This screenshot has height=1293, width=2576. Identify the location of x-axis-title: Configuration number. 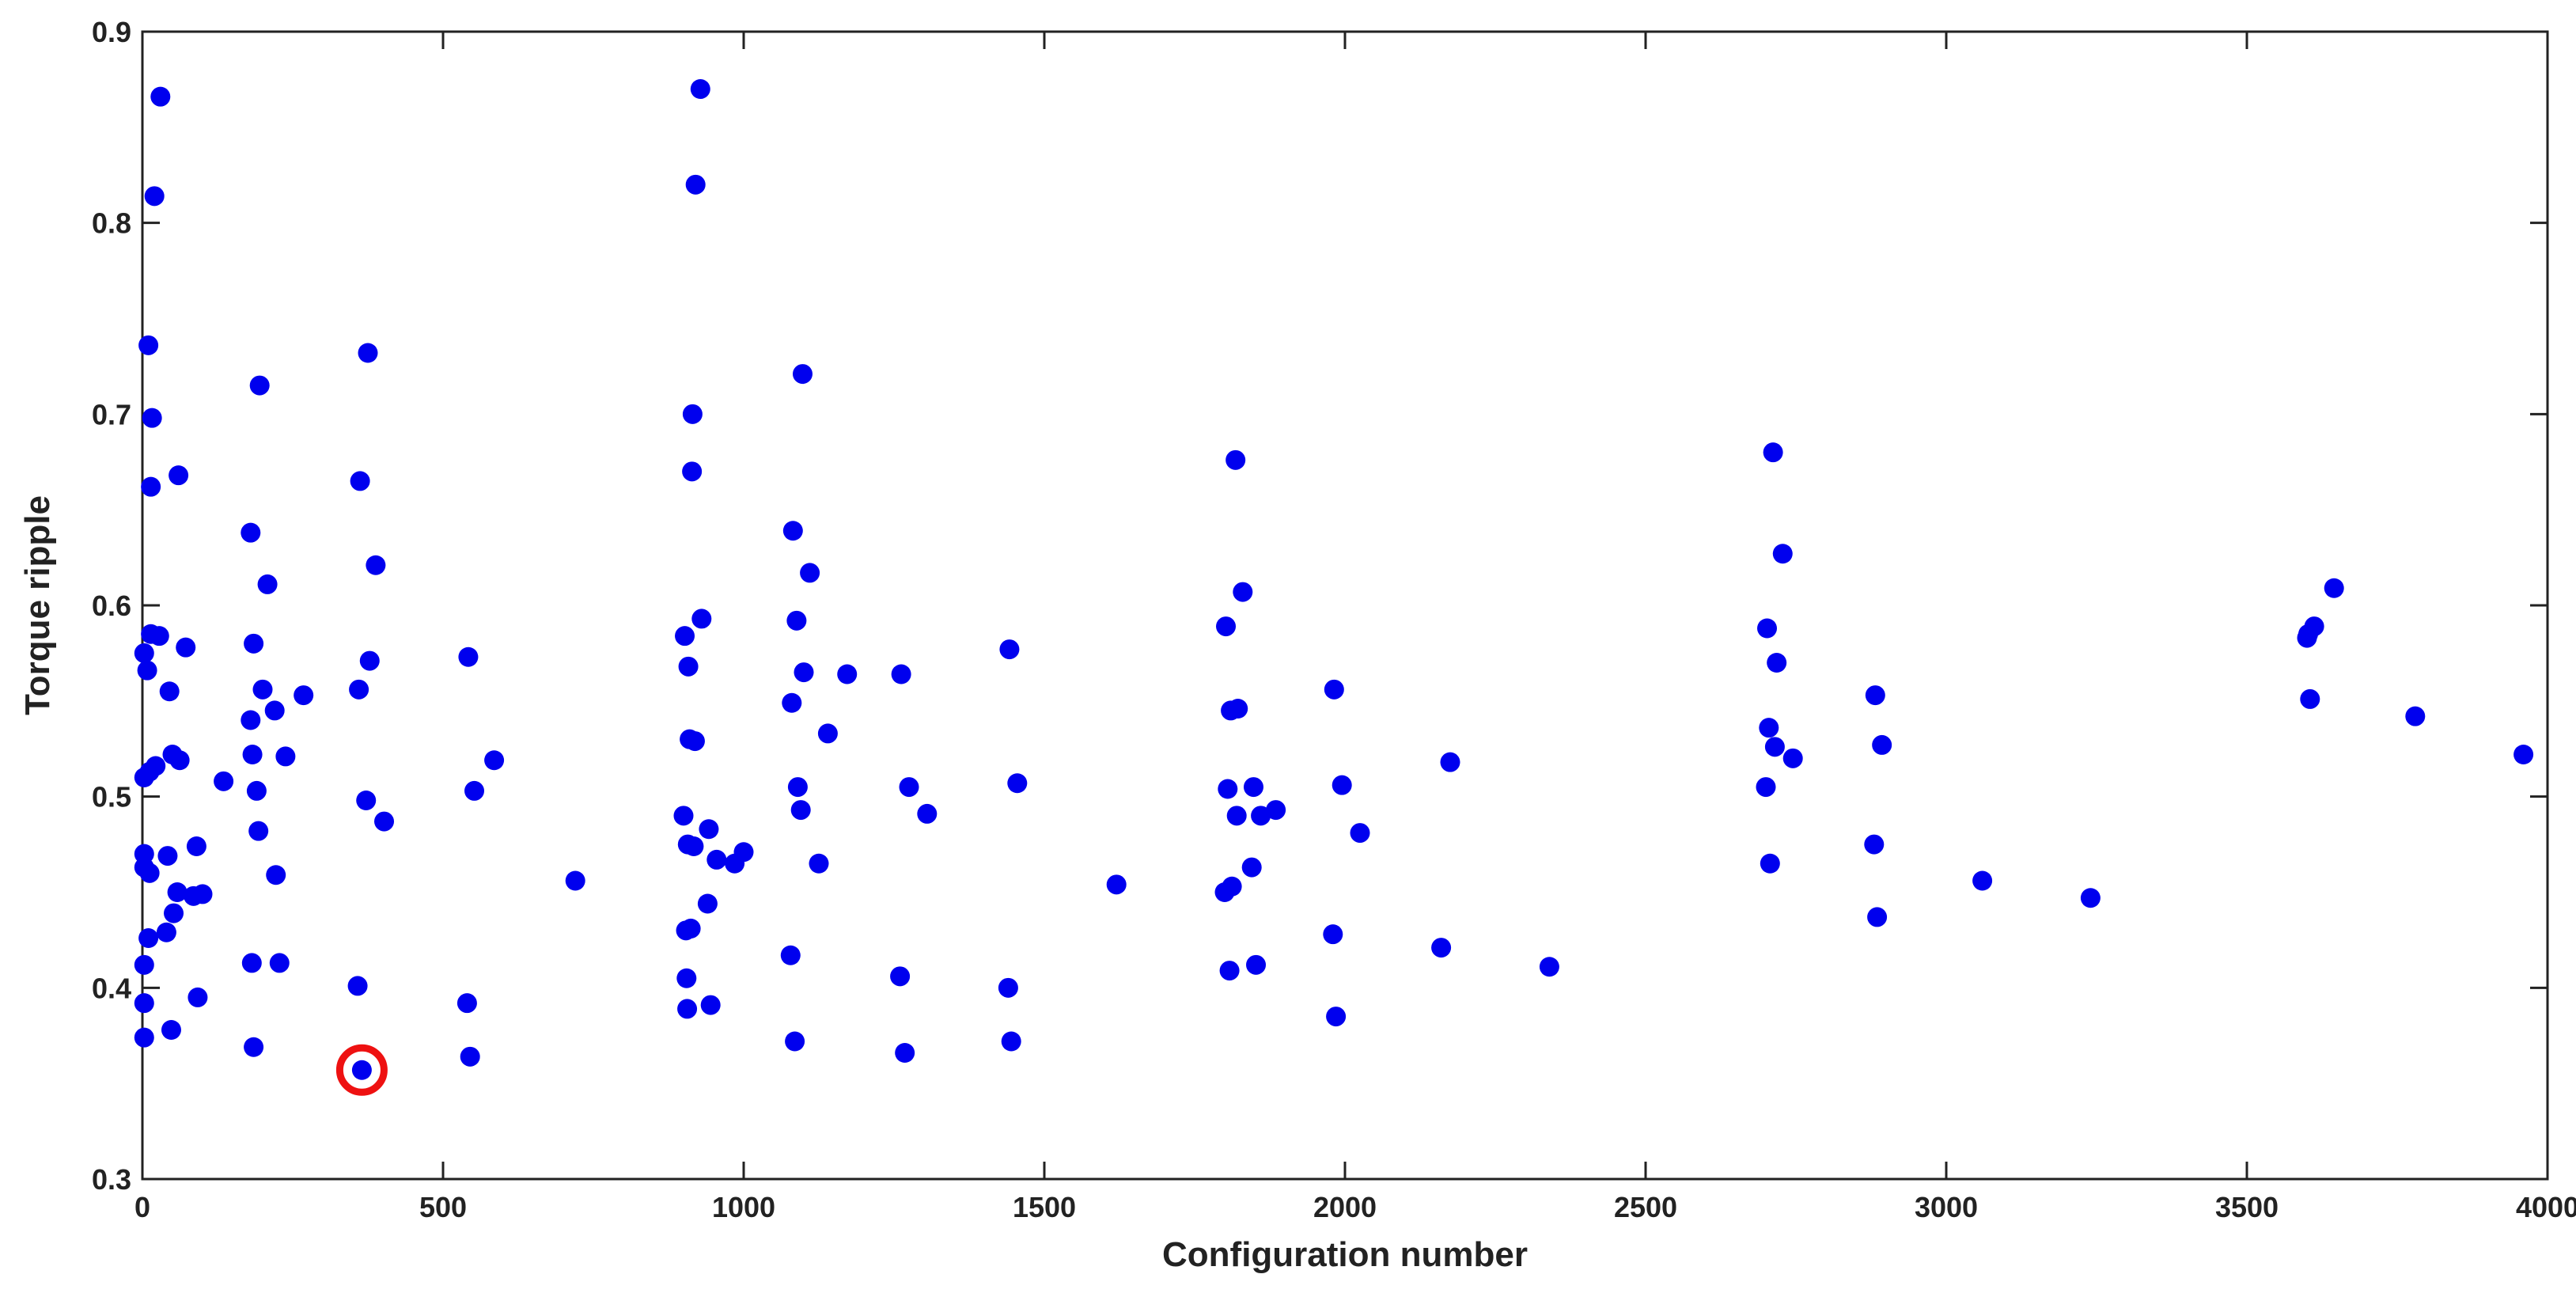
(1345, 1254).